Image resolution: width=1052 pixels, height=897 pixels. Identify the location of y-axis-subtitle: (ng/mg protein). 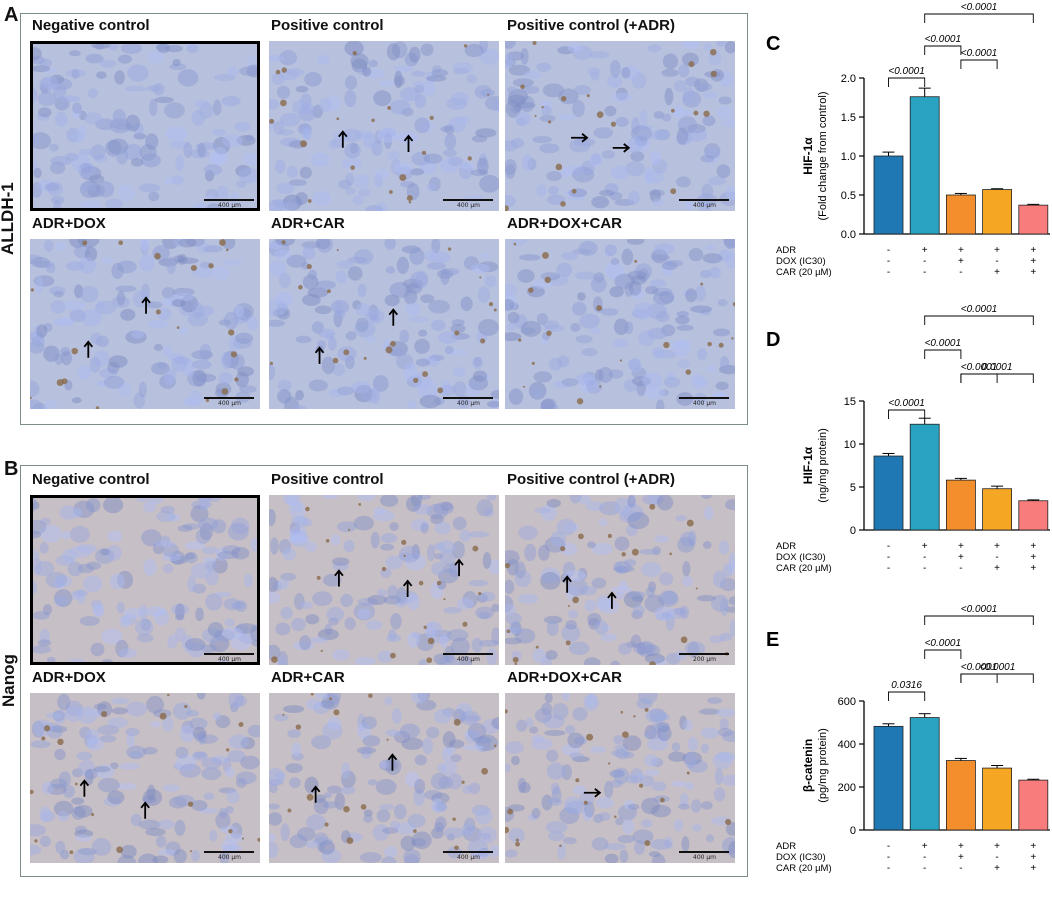
(823, 465).